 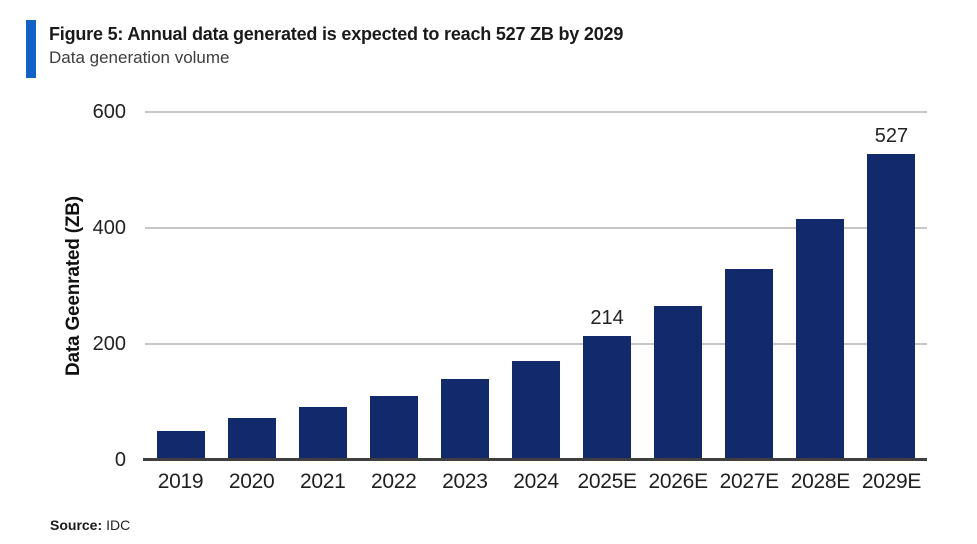 I want to click on x-tick-label-2029E: 2029E, so click(x=891, y=481).